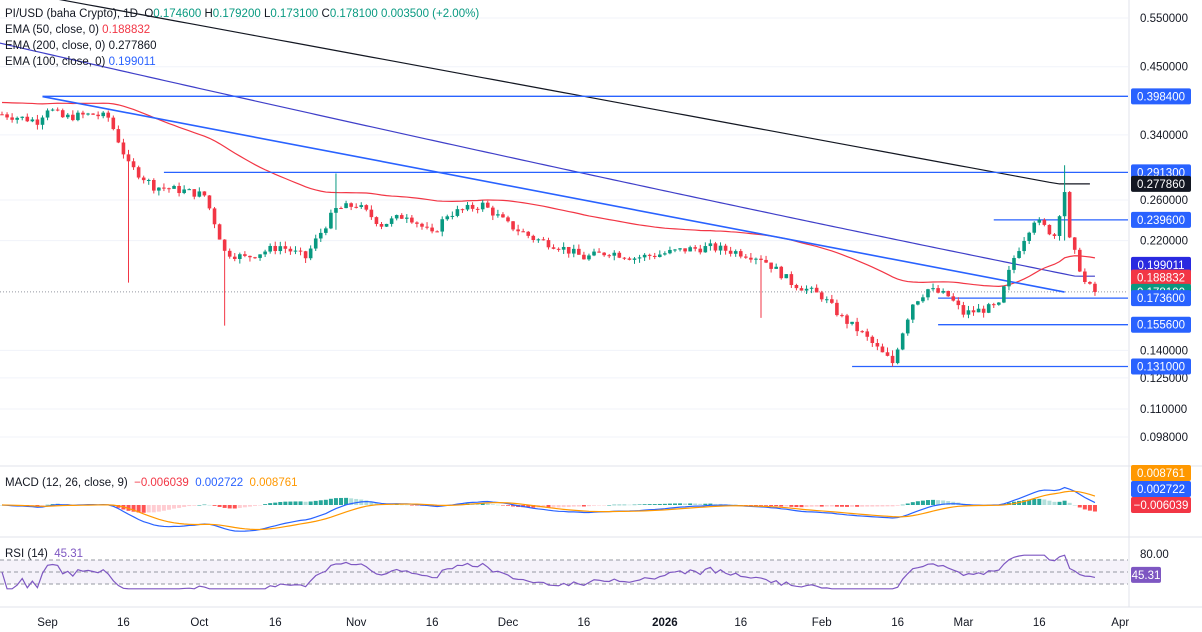 The height and width of the screenshot is (632, 1202). What do you see at coordinates (1161, 185) in the screenshot?
I see `price-tag-text: 0.277860` at bounding box center [1161, 185].